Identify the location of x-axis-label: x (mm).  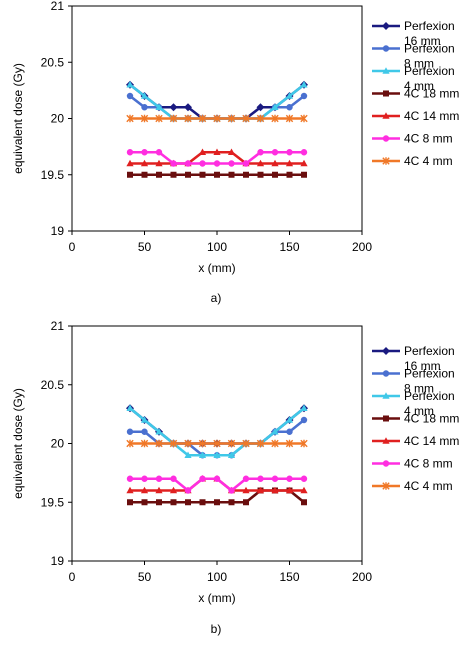
(216, 268).